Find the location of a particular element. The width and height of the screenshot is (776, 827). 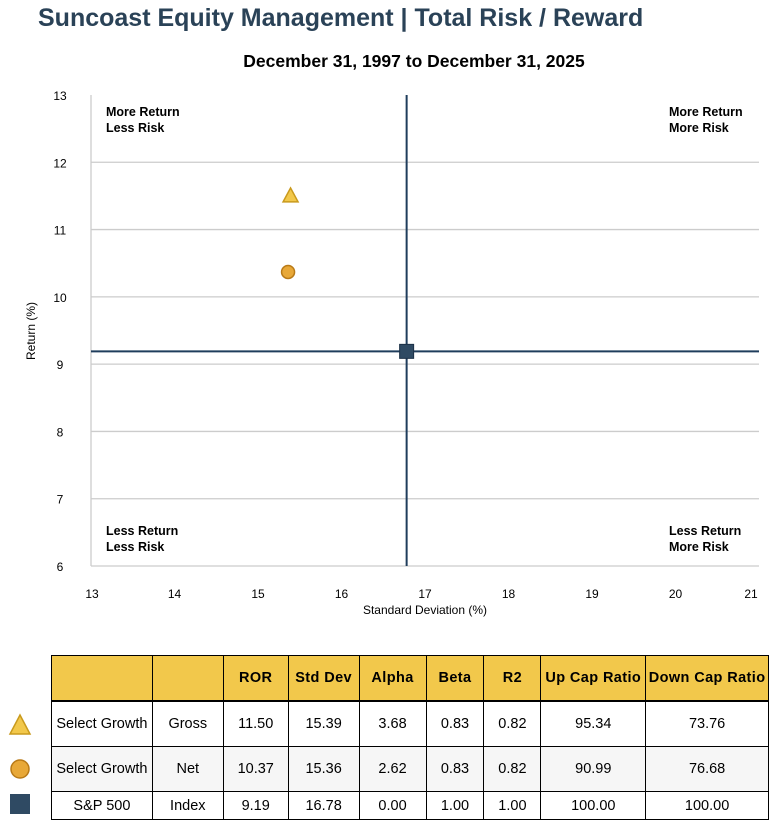

row-name: S&P 500 is located at coordinates (102, 805).